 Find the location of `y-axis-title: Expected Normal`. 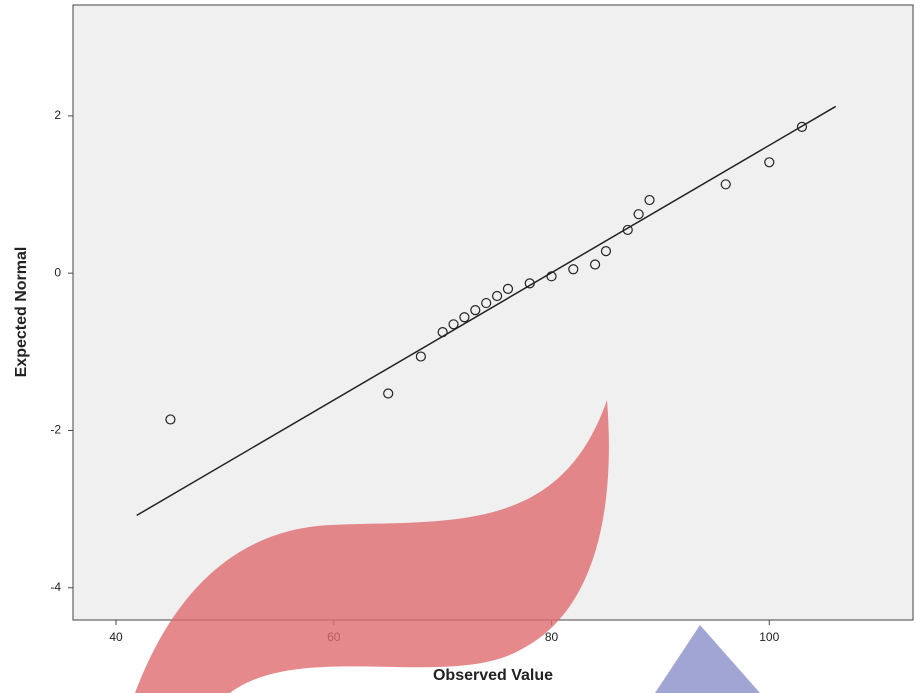

y-axis-title: Expected Normal is located at coordinates (21, 312).